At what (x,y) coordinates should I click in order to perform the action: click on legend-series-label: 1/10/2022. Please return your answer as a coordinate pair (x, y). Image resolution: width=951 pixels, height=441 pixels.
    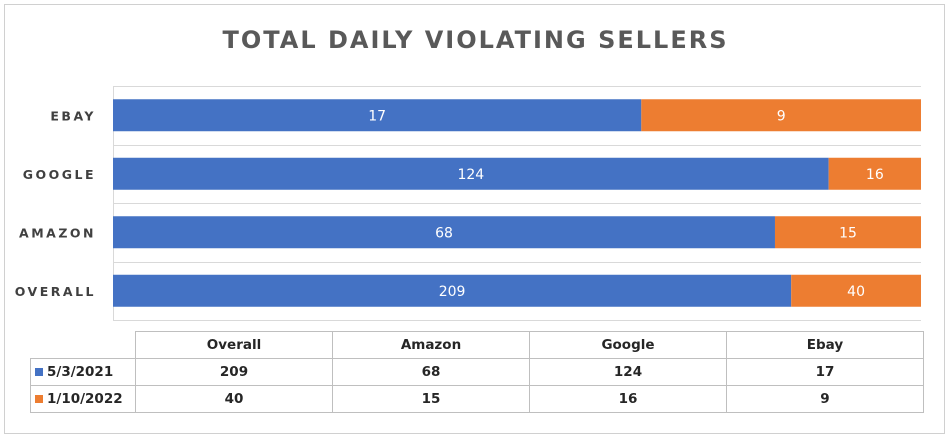
    Looking at the image, I should click on (85, 399).